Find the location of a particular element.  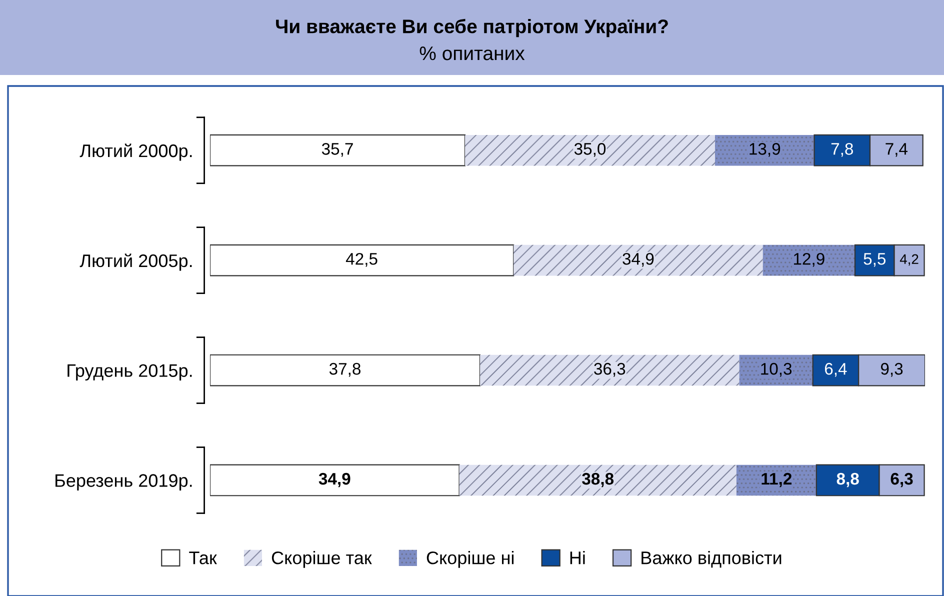

data-label: 36,3 is located at coordinates (610, 369).